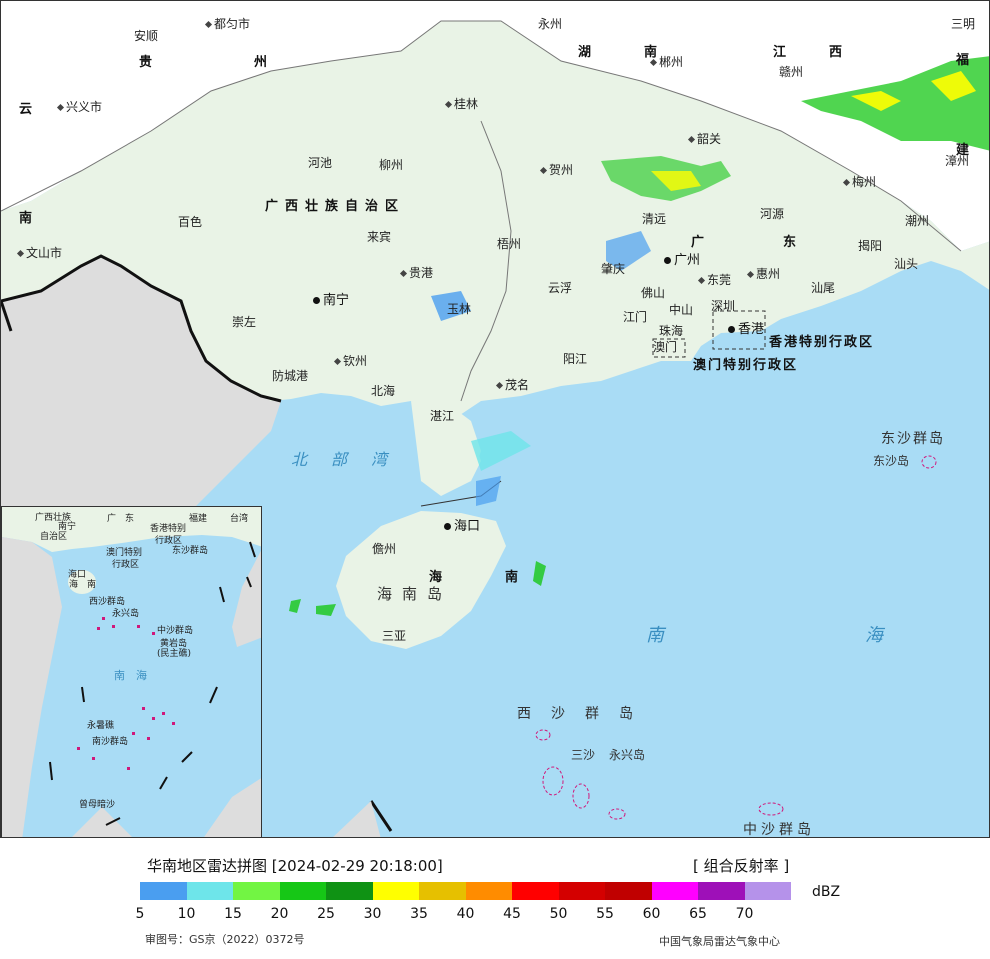 The image size is (990, 959). I want to click on city-qinzhou: 钦州, so click(350, 361).